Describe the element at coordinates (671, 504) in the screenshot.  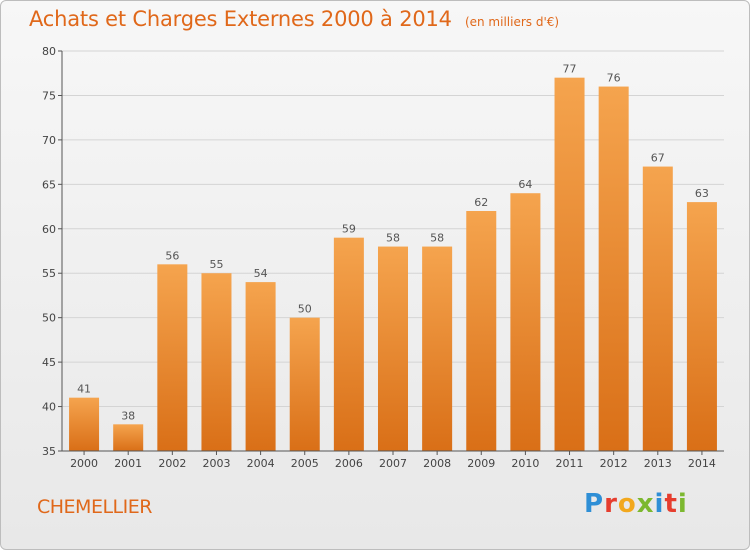
I see `logo-letter: t` at that location.